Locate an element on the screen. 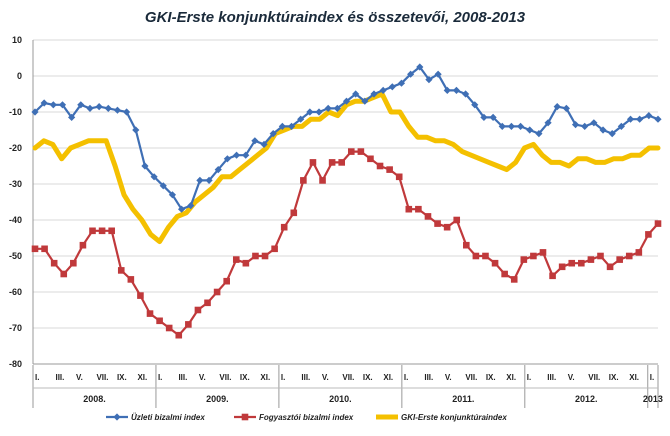 This screenshot has width=670, height=436. y-tick-label: -10 is located at coordinates (15, 112).